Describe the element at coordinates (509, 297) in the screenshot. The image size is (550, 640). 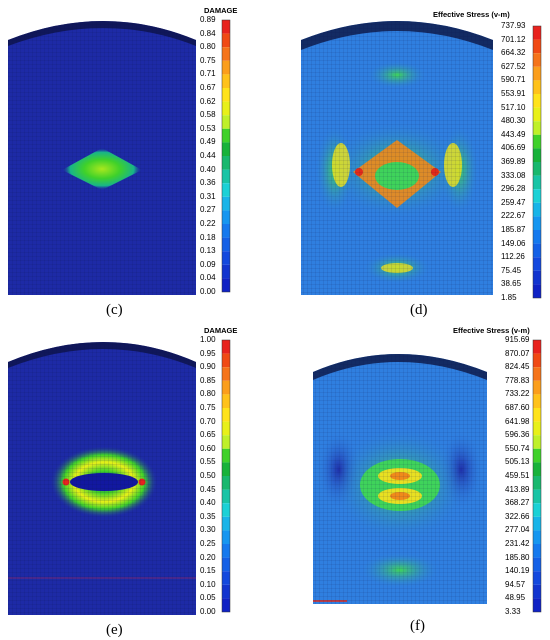
I see `legend-tick-label: 1.85` at that location.